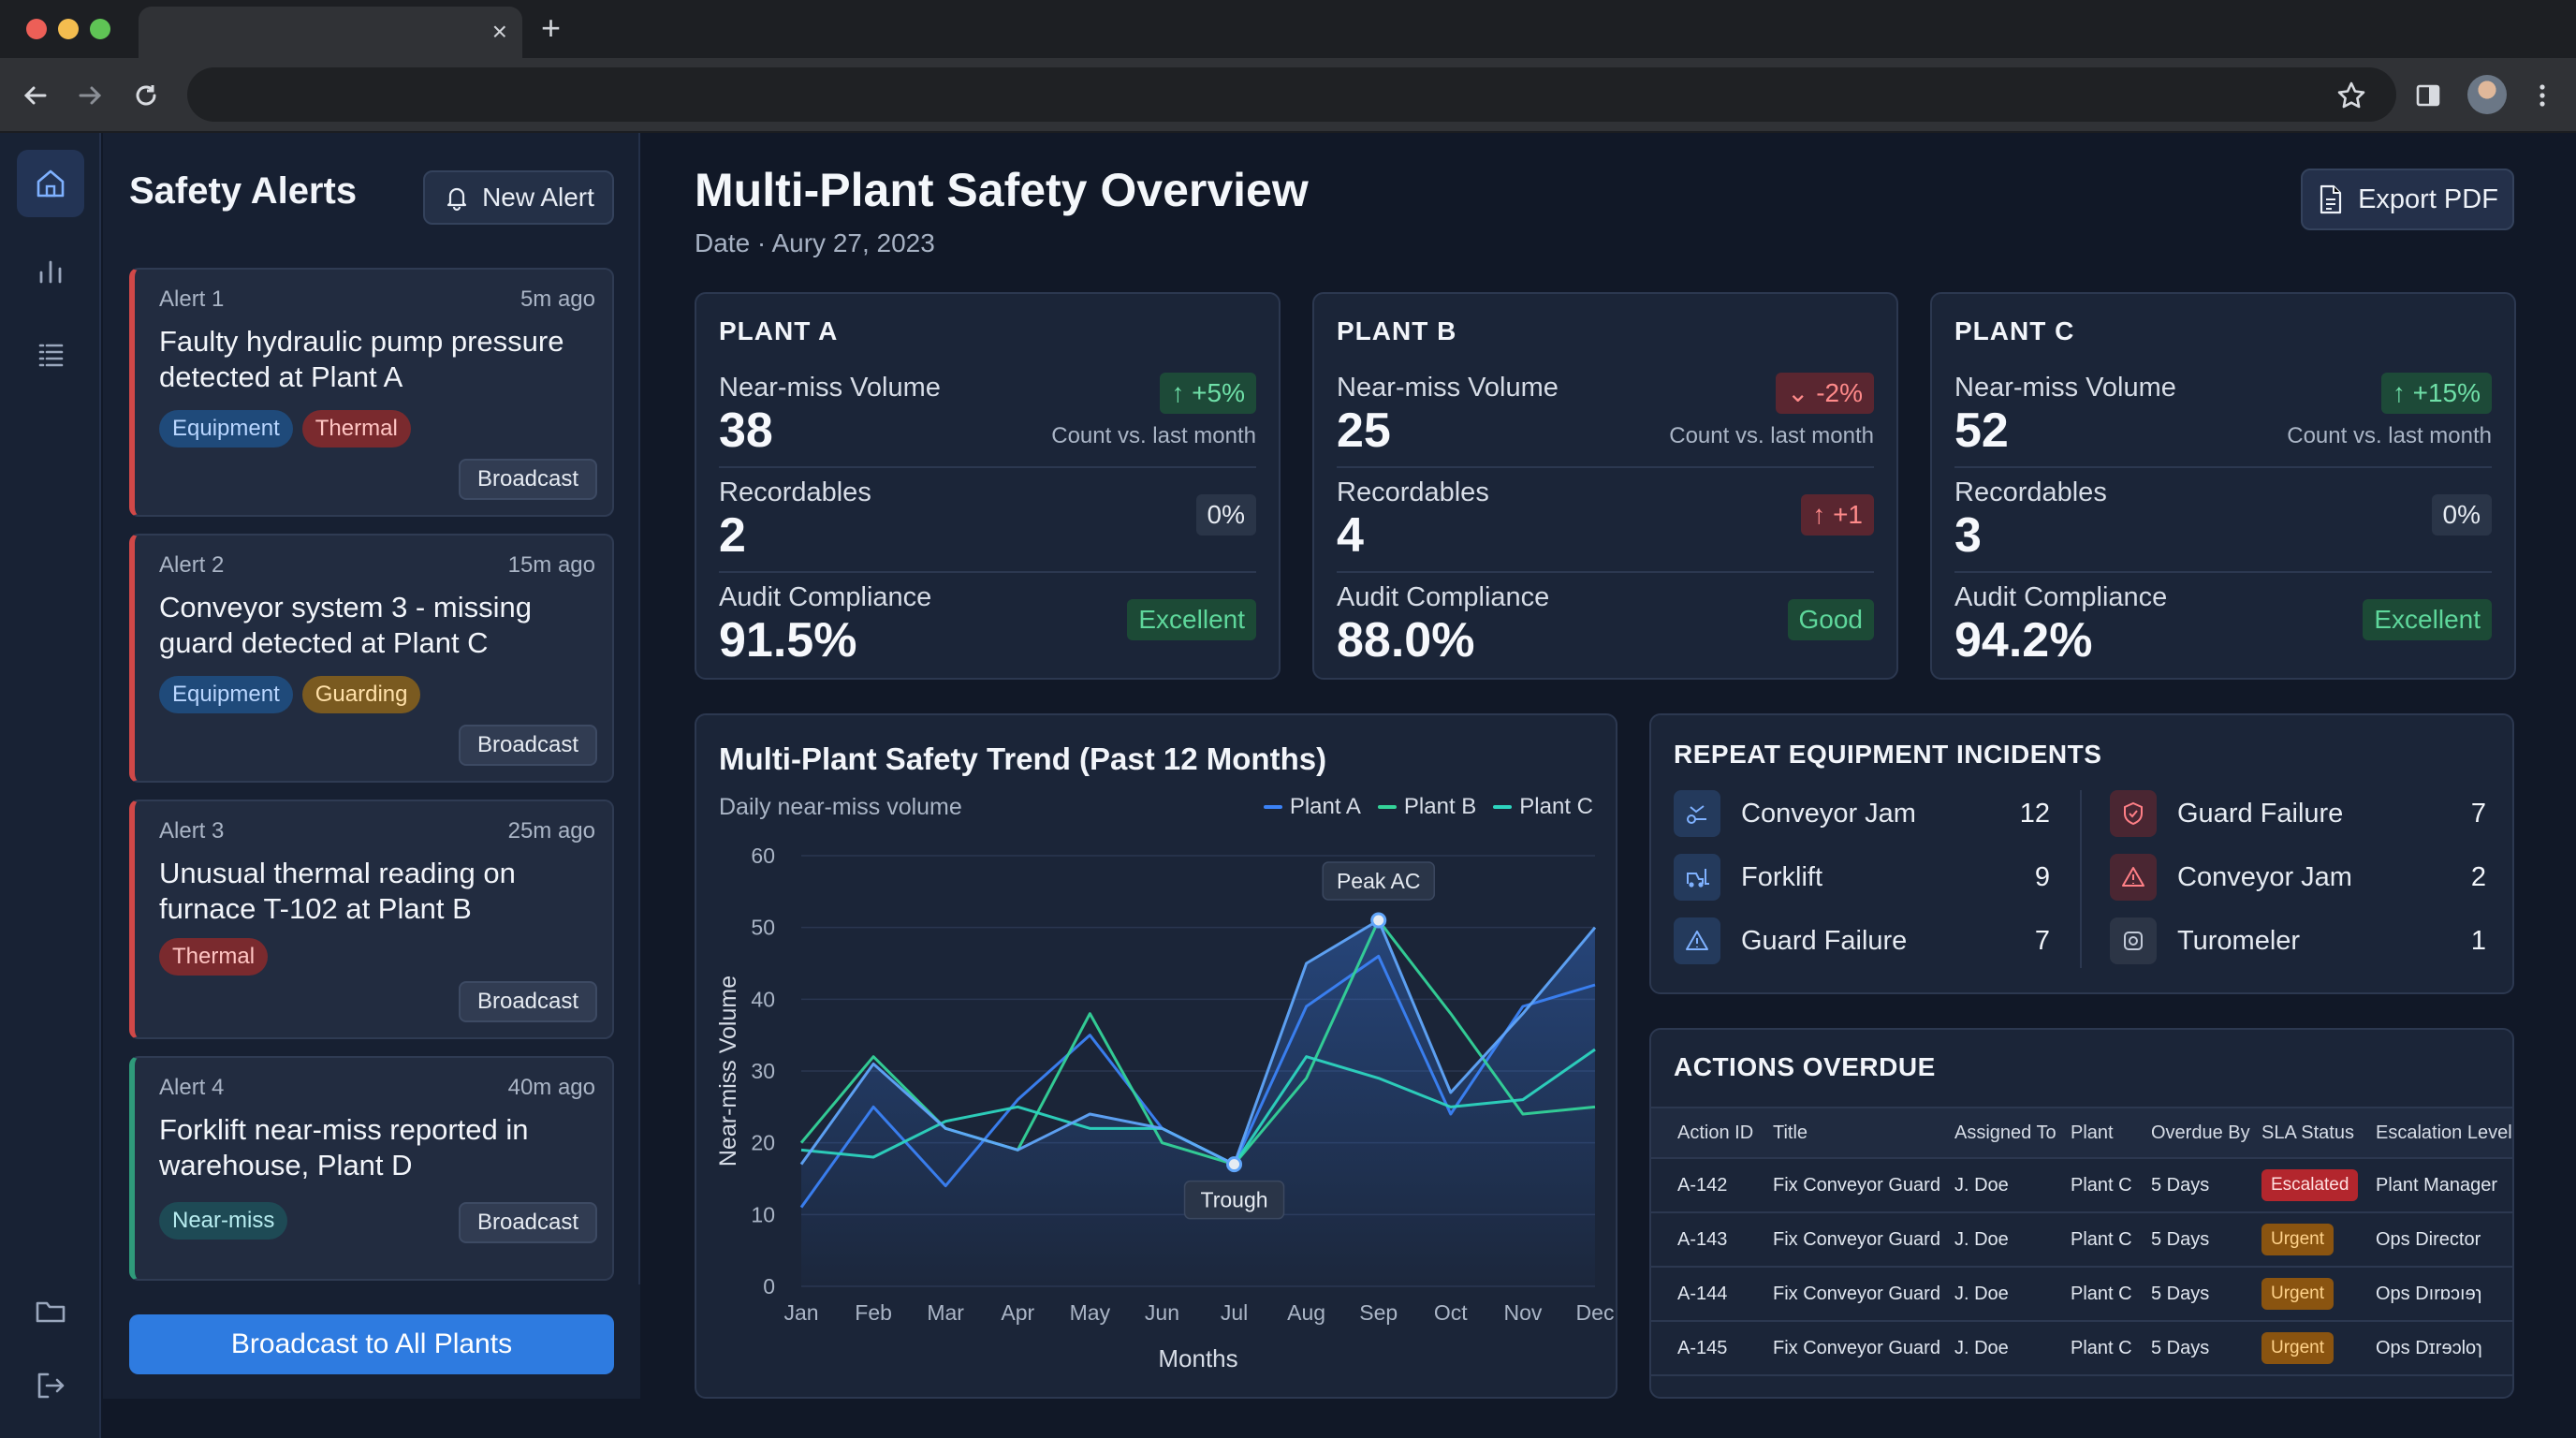 The width and height of the screenshot is (2576, 1438). I want to click on nav-list, so click(50, 354).